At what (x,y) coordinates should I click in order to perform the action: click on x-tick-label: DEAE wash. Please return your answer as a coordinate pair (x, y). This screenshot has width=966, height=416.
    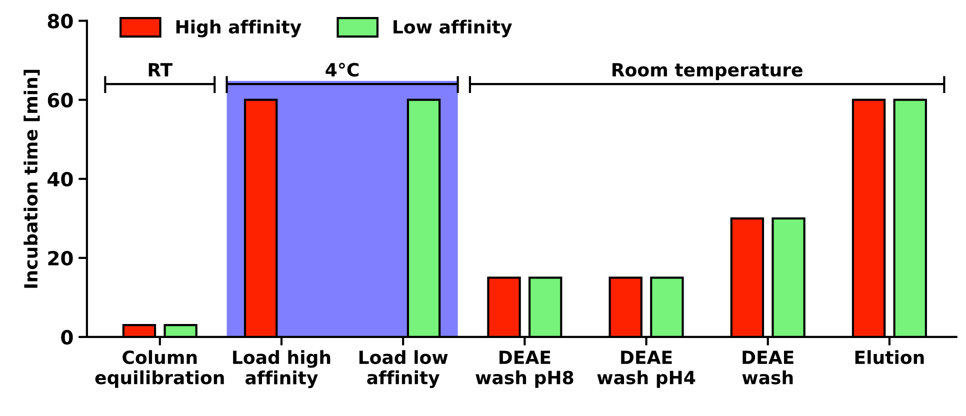
    Looking at the image, I should click on (768, 367).